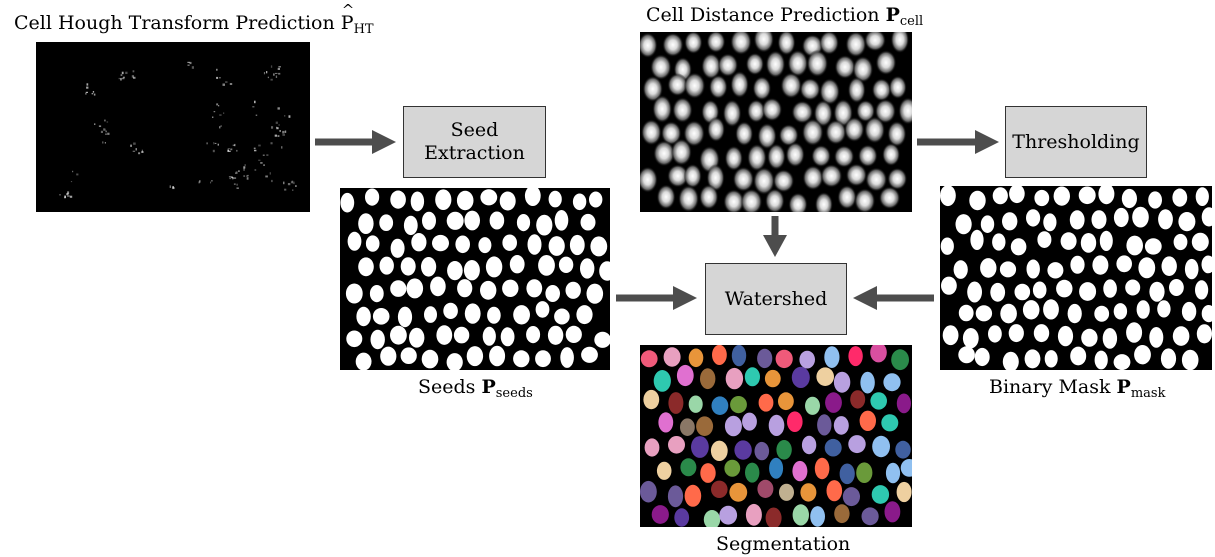  I want to click on mask-image, so click(1076, 278).